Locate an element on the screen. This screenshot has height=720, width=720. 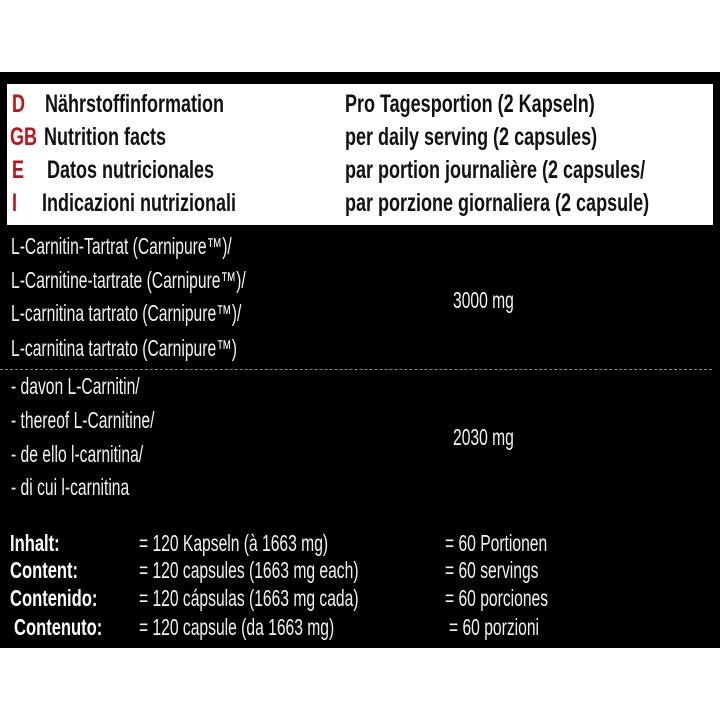
header-title-e: Datos nutricionales is located at coordinates (131, 170).